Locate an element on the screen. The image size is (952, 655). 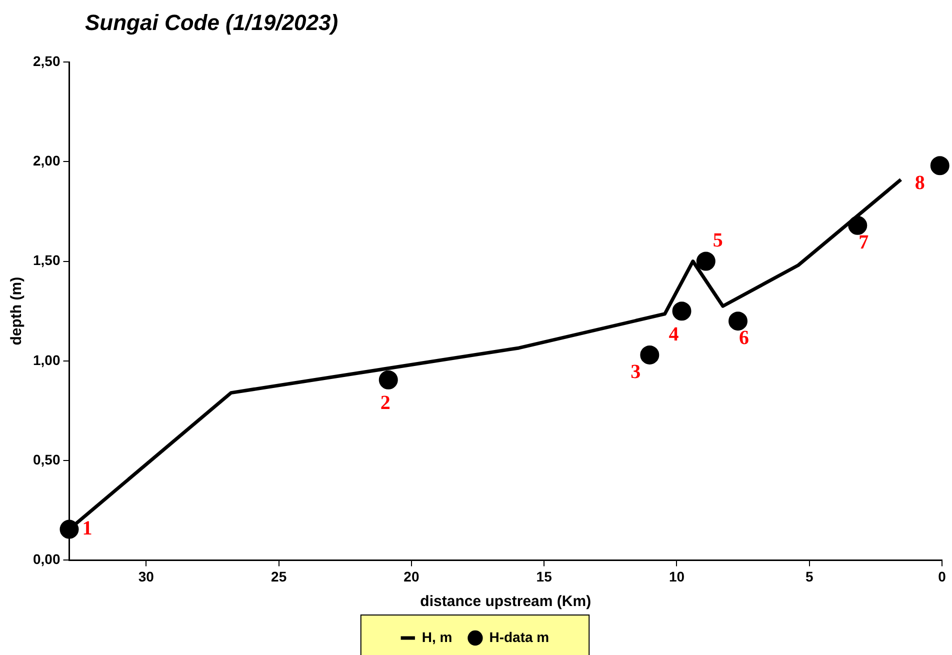
x-tick-label: 20 is located at coordinates (412, 576).